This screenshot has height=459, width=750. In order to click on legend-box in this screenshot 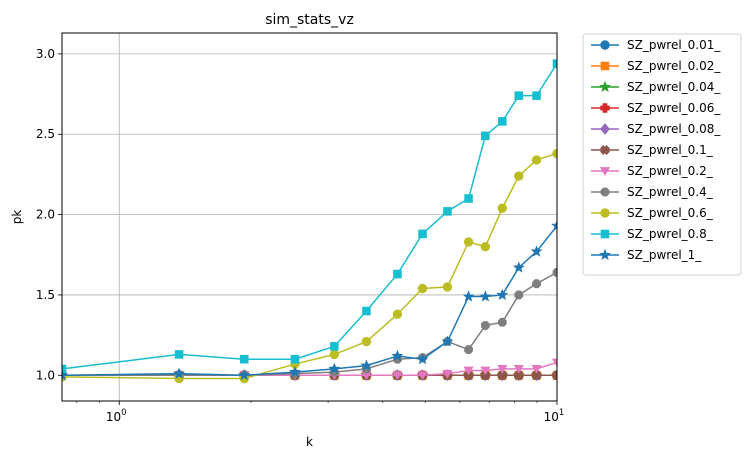, I will do `click(662, 154)`.